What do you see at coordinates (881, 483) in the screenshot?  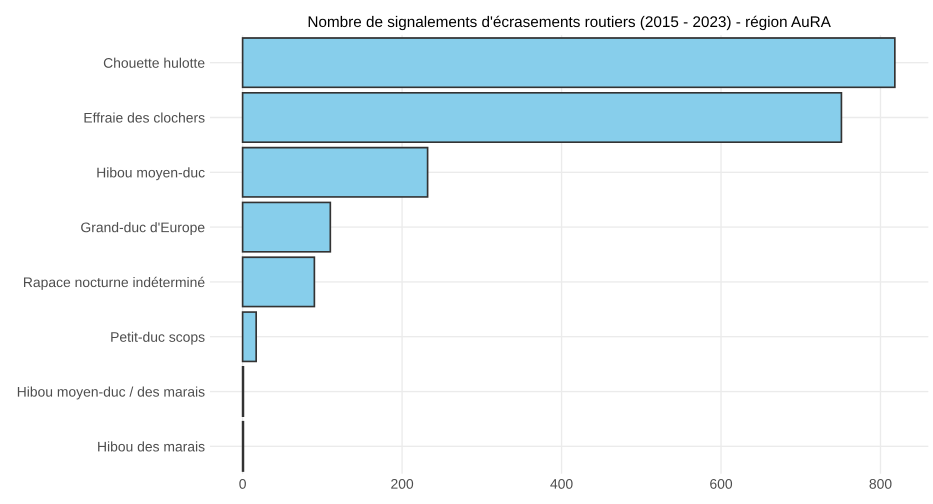 I see `x-tick-label: 800` at bounding box center [881, 483].